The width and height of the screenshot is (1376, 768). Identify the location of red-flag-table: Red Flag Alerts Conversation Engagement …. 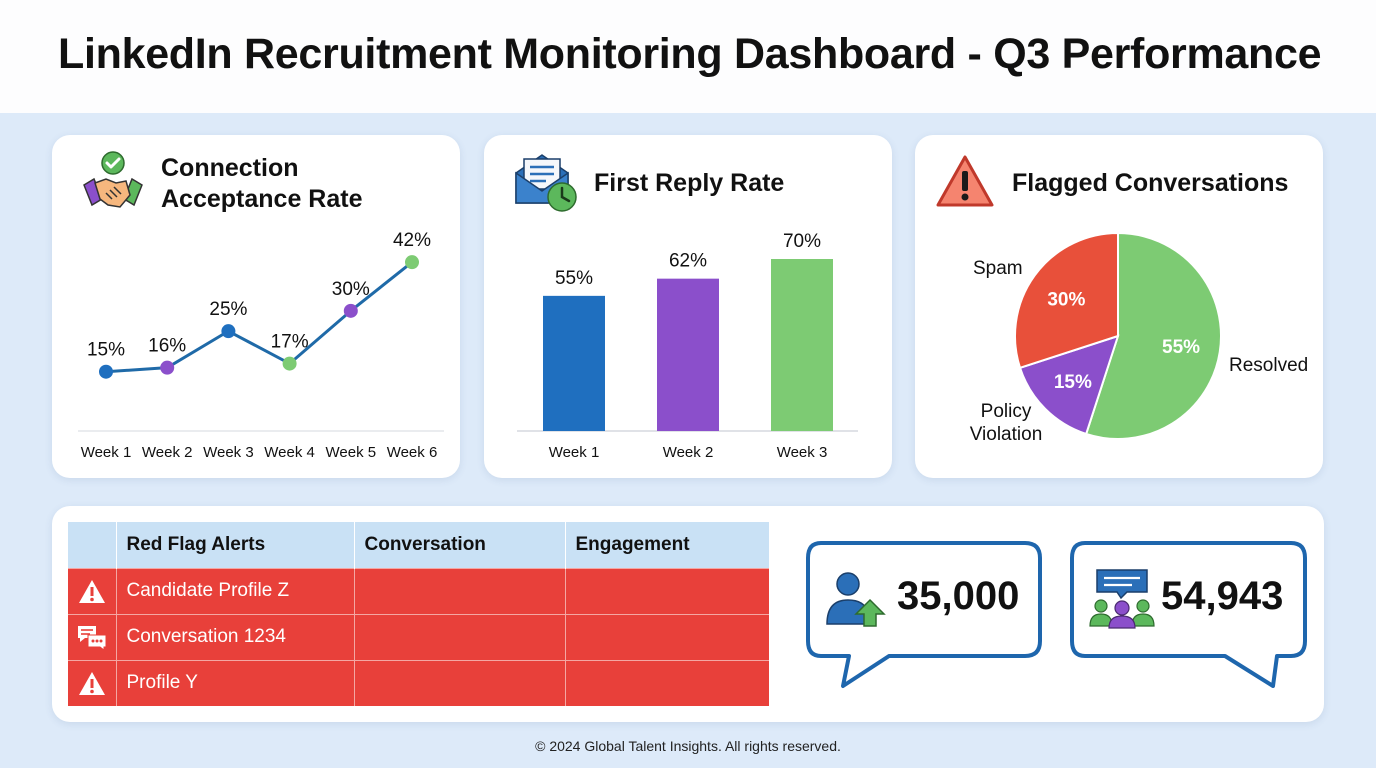
(418, 614).